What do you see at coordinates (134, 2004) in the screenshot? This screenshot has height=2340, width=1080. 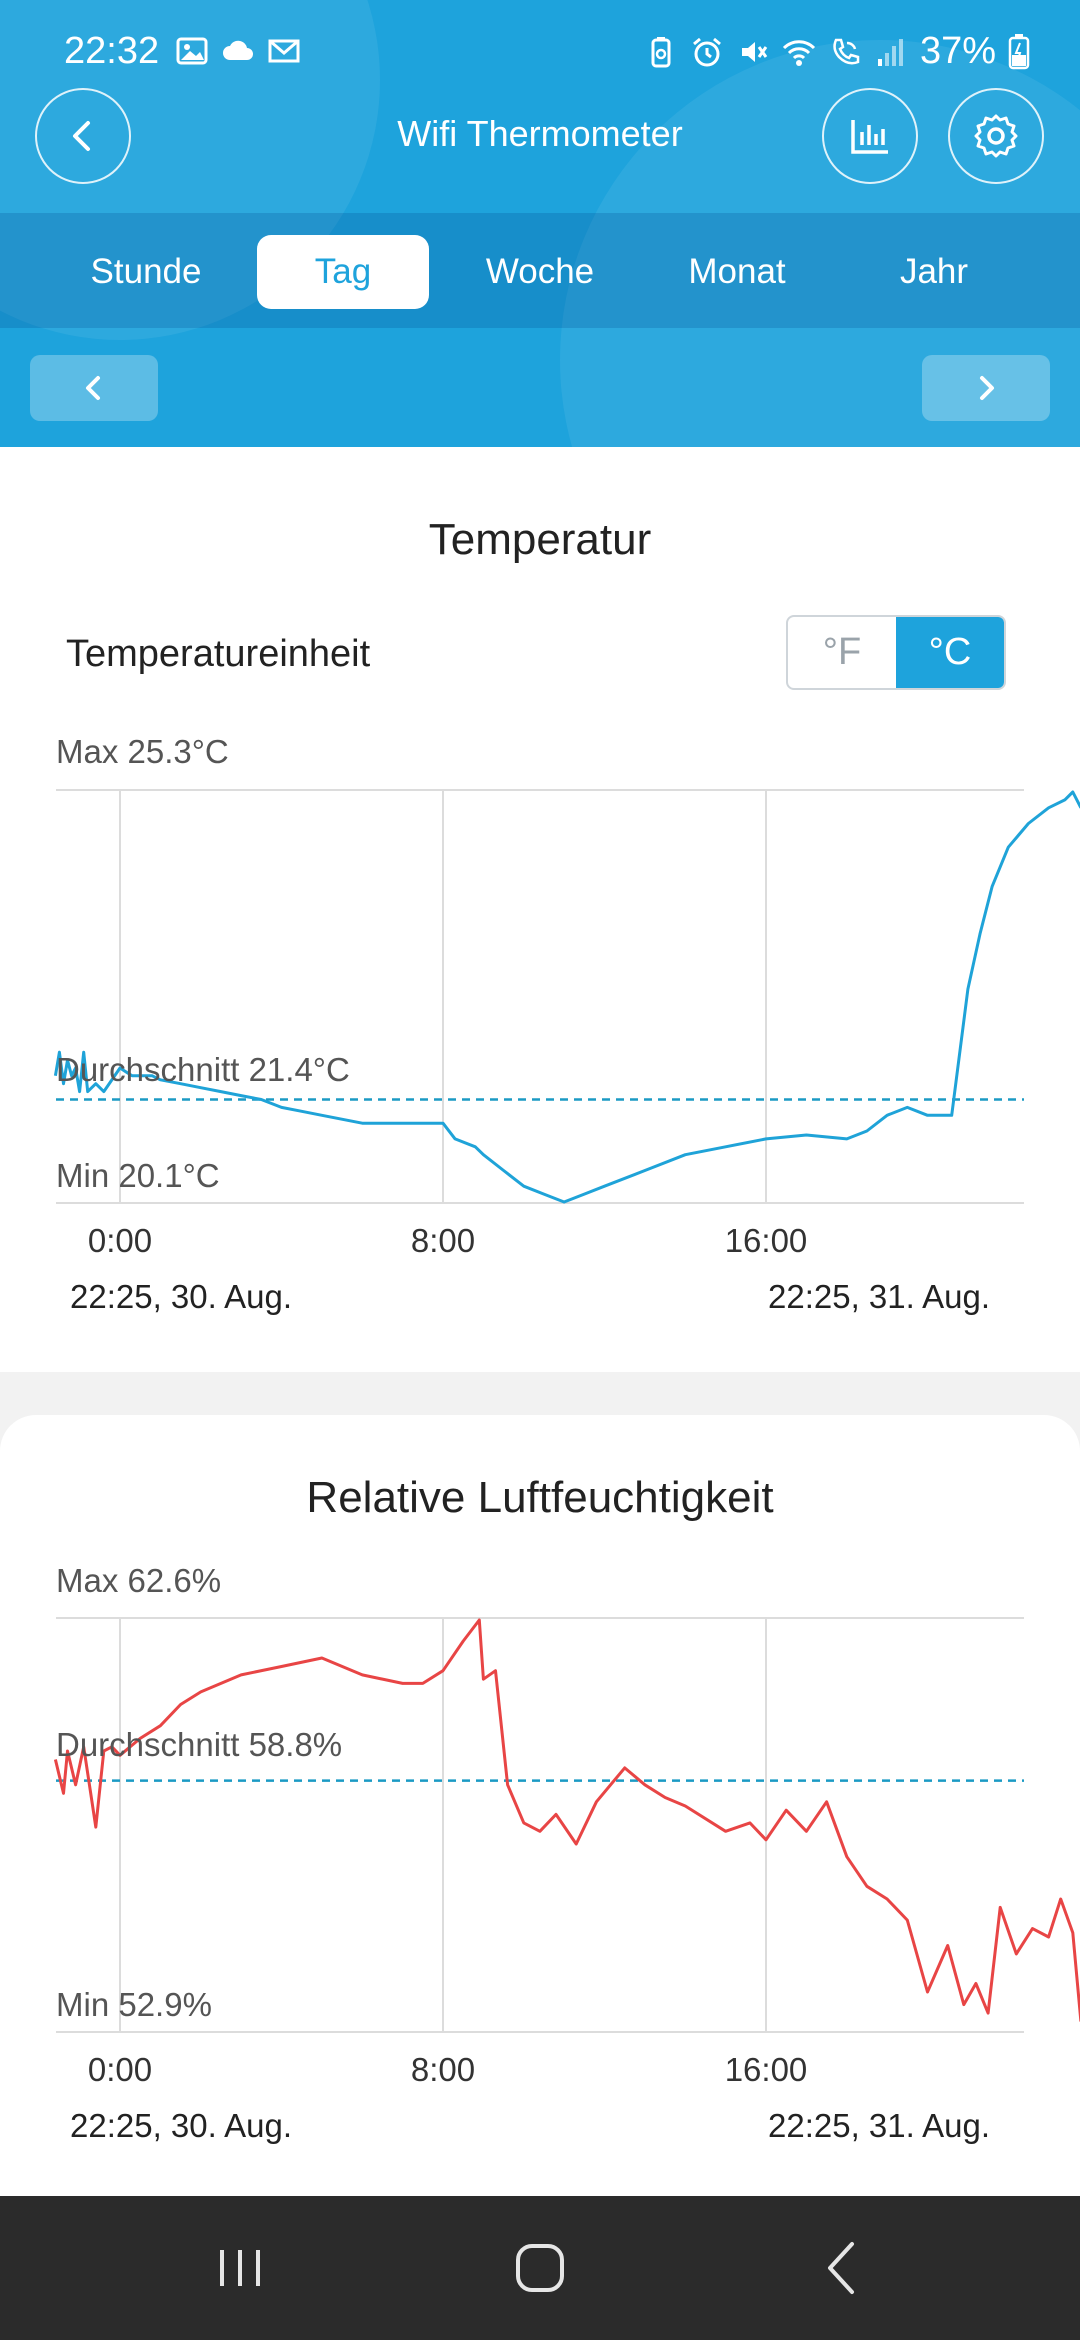 I see `humidity-min-label: Min 52.9%` at bounding box center [134, 2004].